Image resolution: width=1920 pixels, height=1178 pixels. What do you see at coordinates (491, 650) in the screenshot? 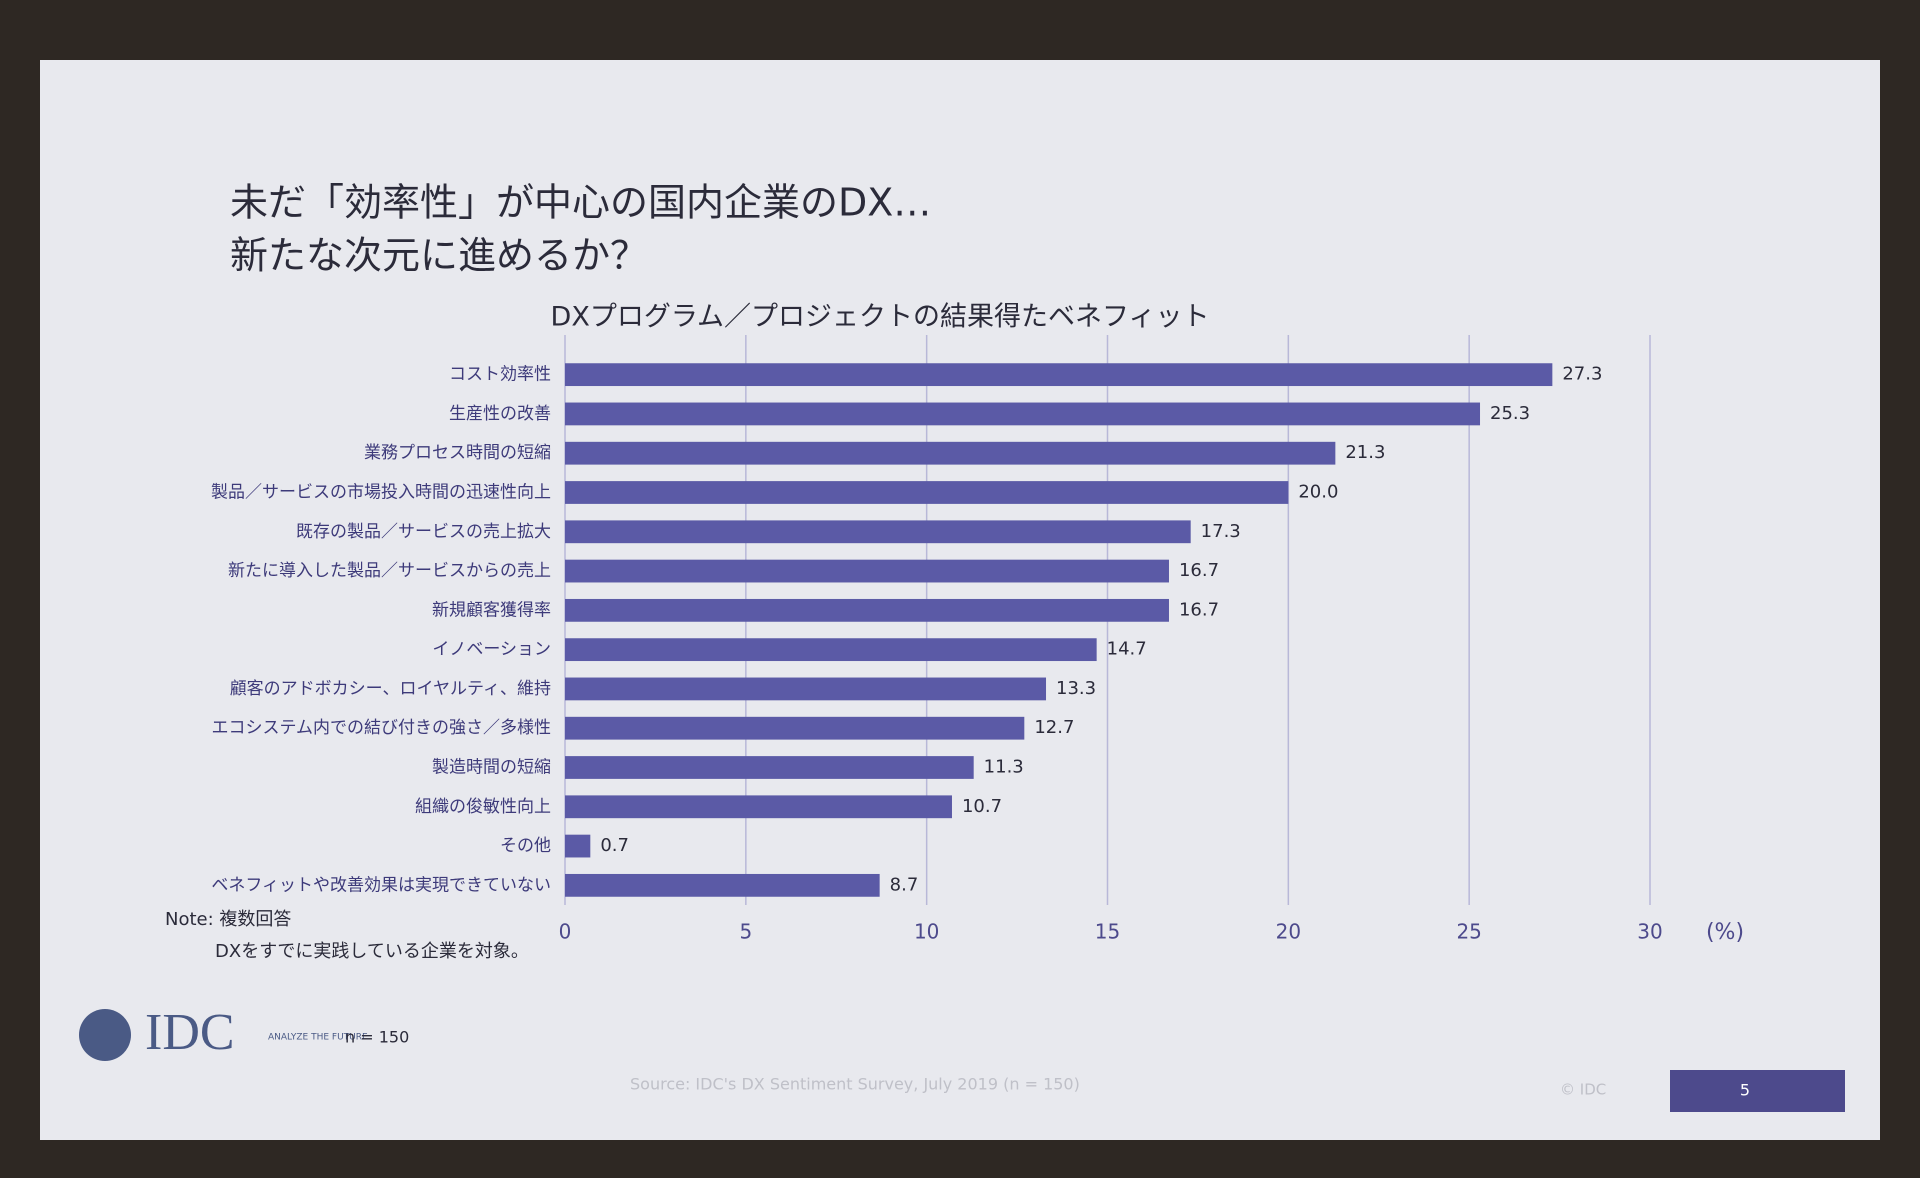
I see `y-tick-label: イノベーション` at bounding box center [491, 650].